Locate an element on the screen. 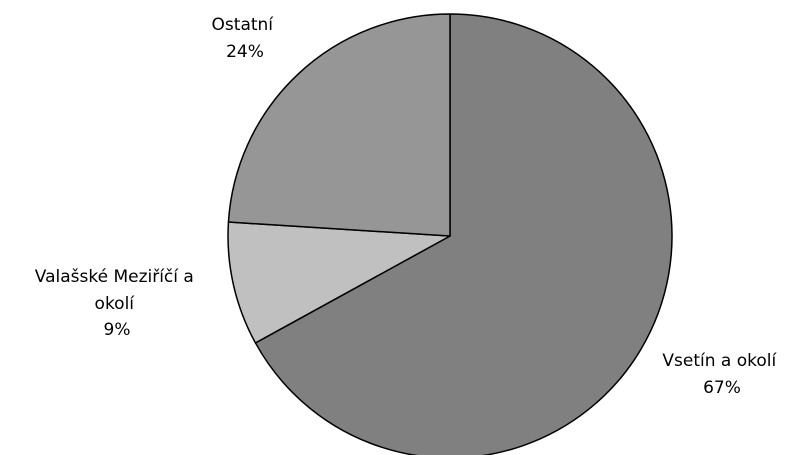 The height and width of the screenshot is (455, 807). slice-label-vsetin-name: Vsetín a okolí is located at coordinates (719, 361).